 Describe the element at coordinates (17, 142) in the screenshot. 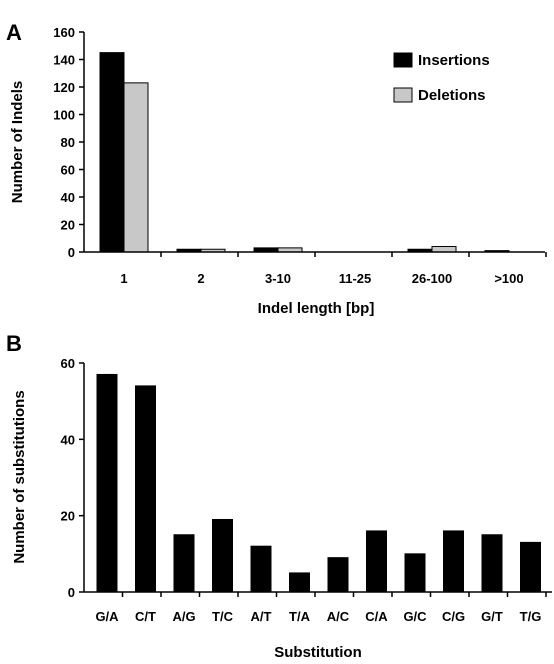

I see `panel-a-y-axis-label: Number of Indels` at that location.